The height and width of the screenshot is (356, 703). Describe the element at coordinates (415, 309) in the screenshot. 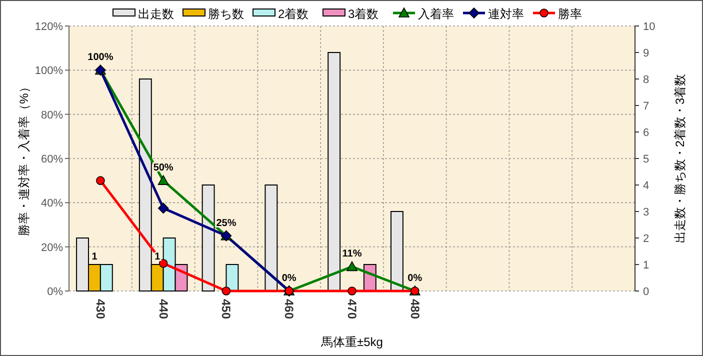

I see `x-tick-label: 480` at that location.